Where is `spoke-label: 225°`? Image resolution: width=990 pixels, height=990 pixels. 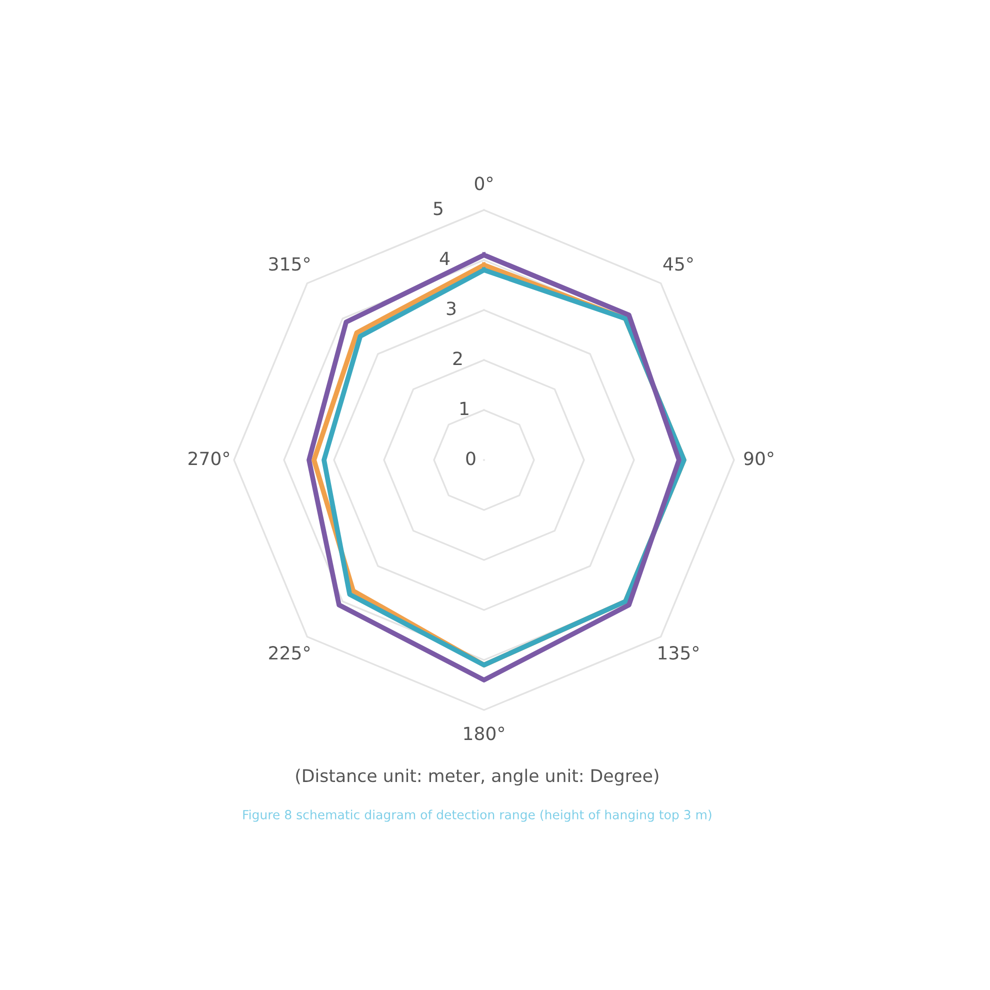
spoke-label: 225° is located at coordinates (289, 653).